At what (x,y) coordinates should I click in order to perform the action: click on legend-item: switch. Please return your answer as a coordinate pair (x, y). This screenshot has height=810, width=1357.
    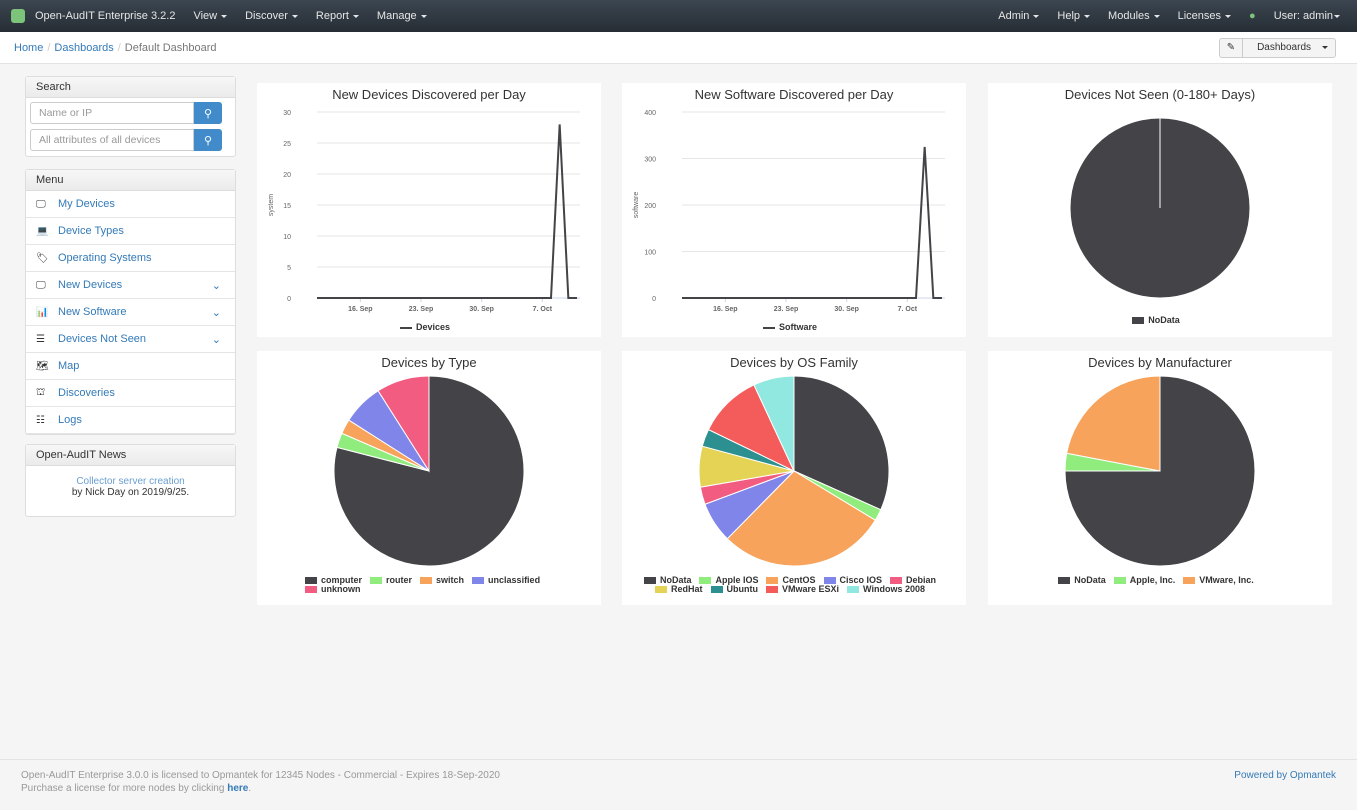
    Looking at the image, I should click on (442, 580).